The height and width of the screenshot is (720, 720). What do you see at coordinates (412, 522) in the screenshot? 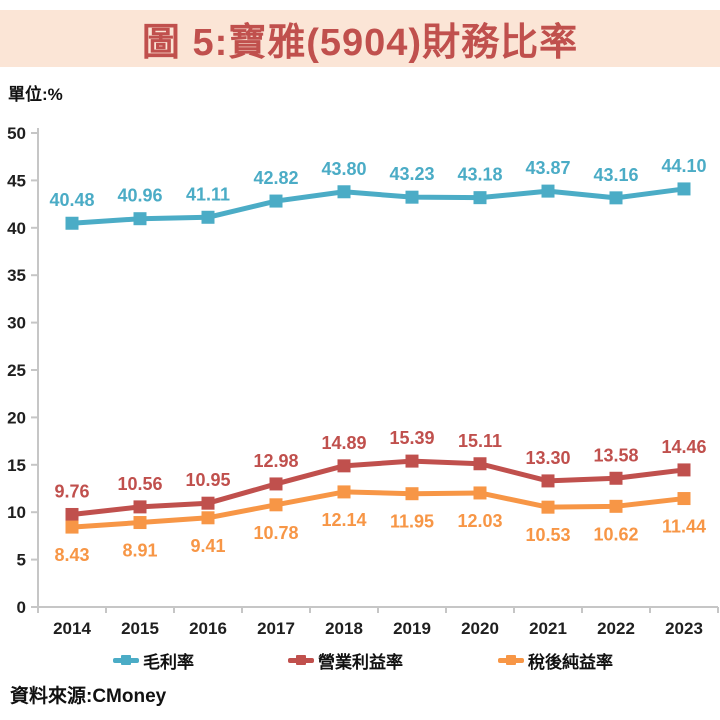
I see `data-label-2: 11.95` at bounding box center [412, 522].